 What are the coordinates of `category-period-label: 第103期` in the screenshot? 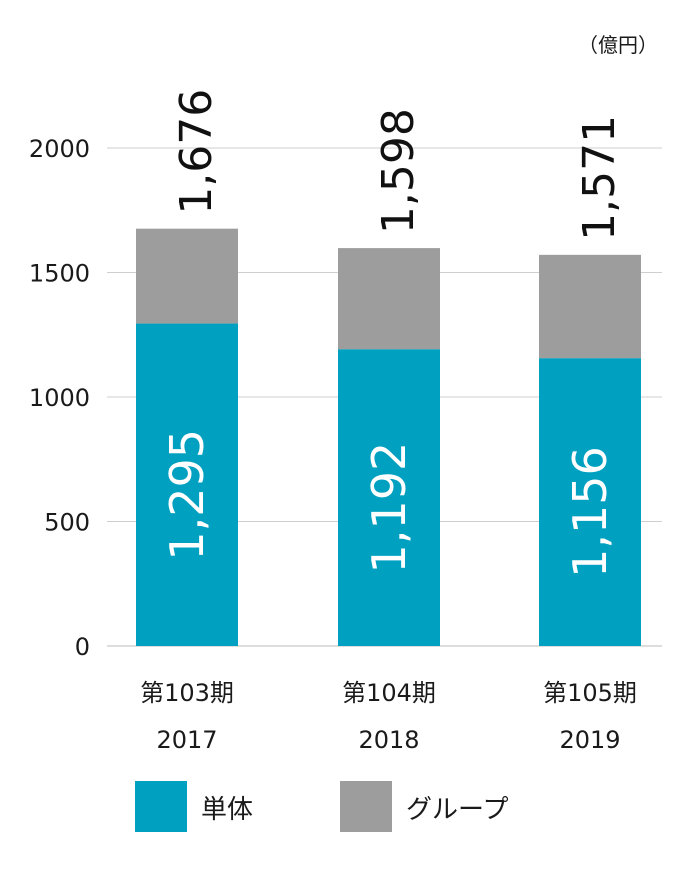 It's located at (187, 693).